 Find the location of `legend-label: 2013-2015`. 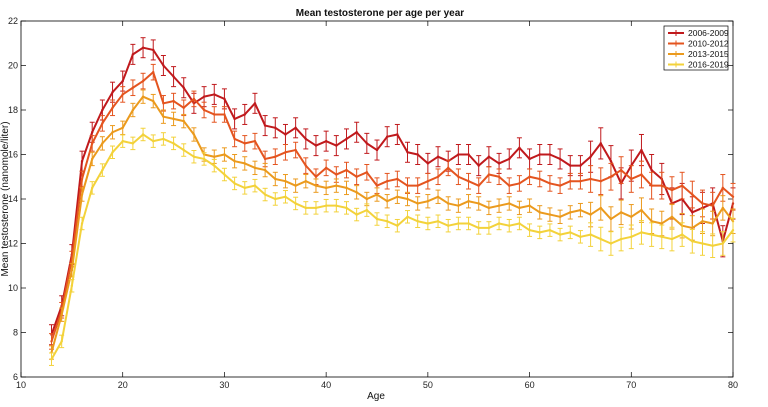

legend-label: 2013-2015 is located at coordinates (708, 54).